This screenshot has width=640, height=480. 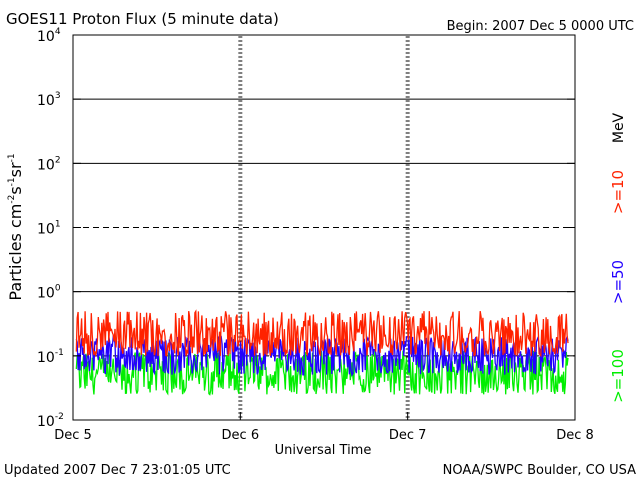 I want to click on legend-ge100: >=100, so click(x=618, y=376).